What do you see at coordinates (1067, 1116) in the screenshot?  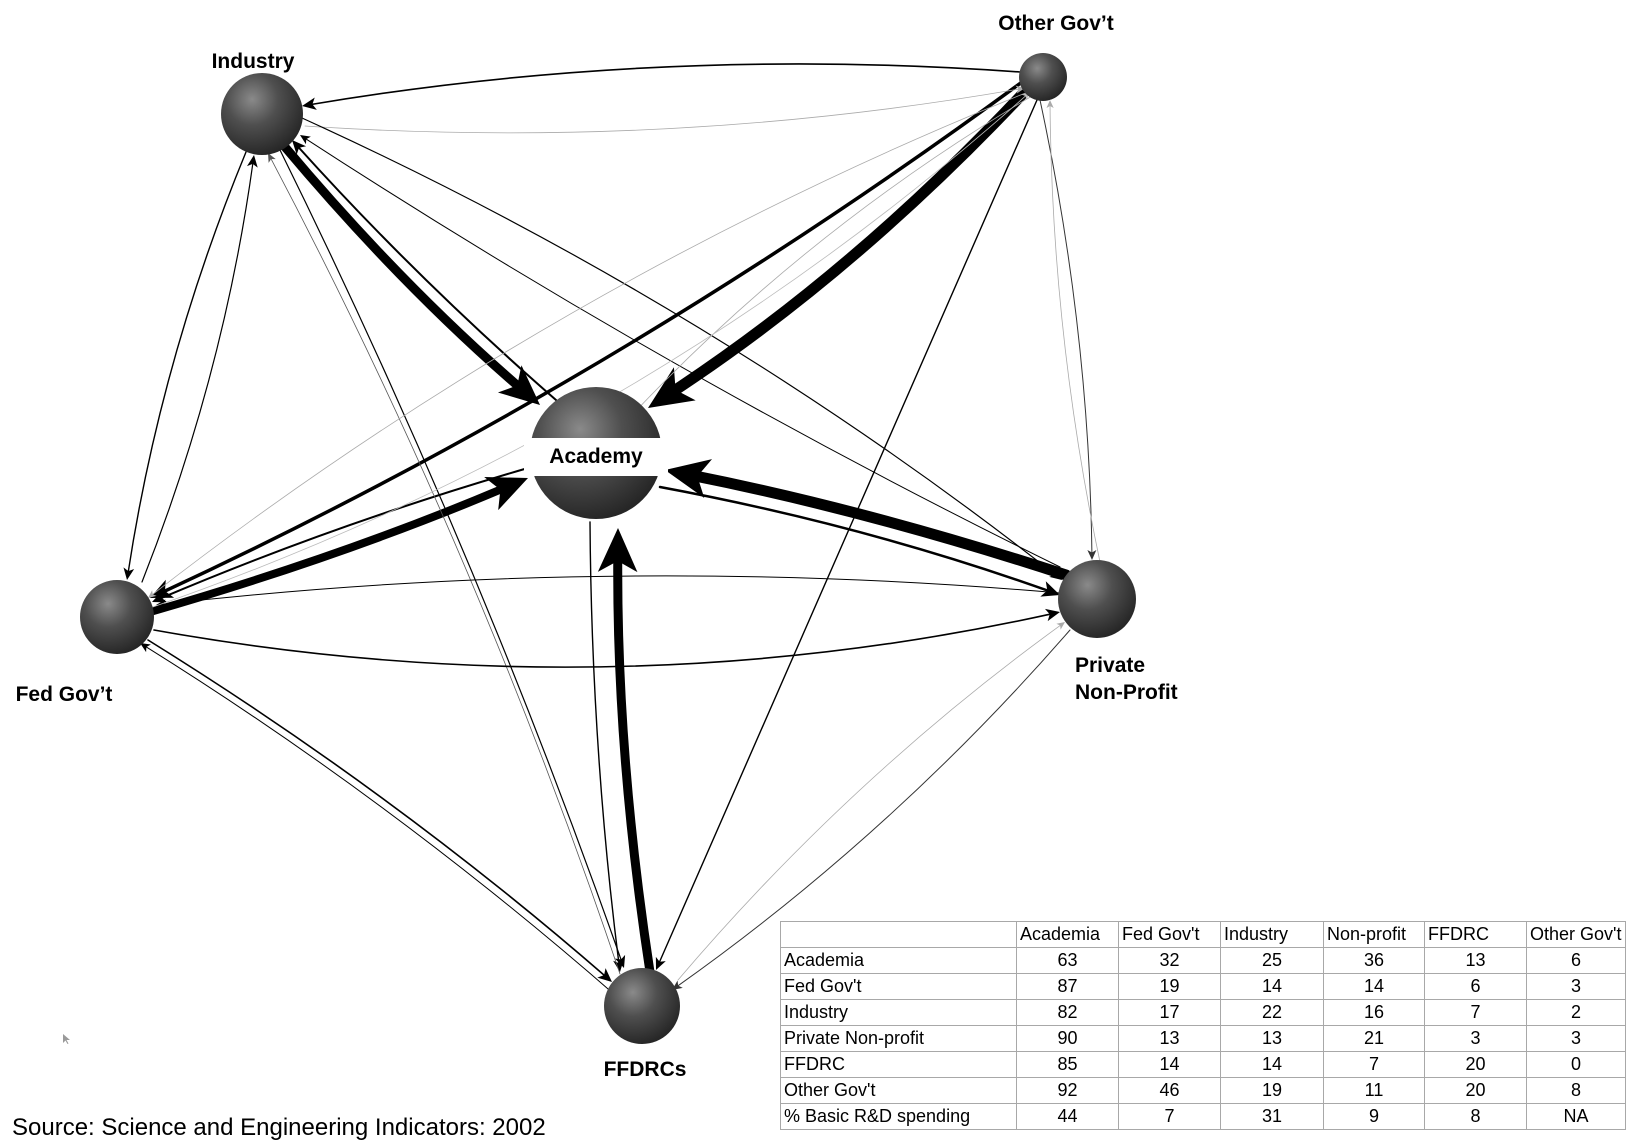 I see `table-cell: 44` at bounding box center [1067, 1116].